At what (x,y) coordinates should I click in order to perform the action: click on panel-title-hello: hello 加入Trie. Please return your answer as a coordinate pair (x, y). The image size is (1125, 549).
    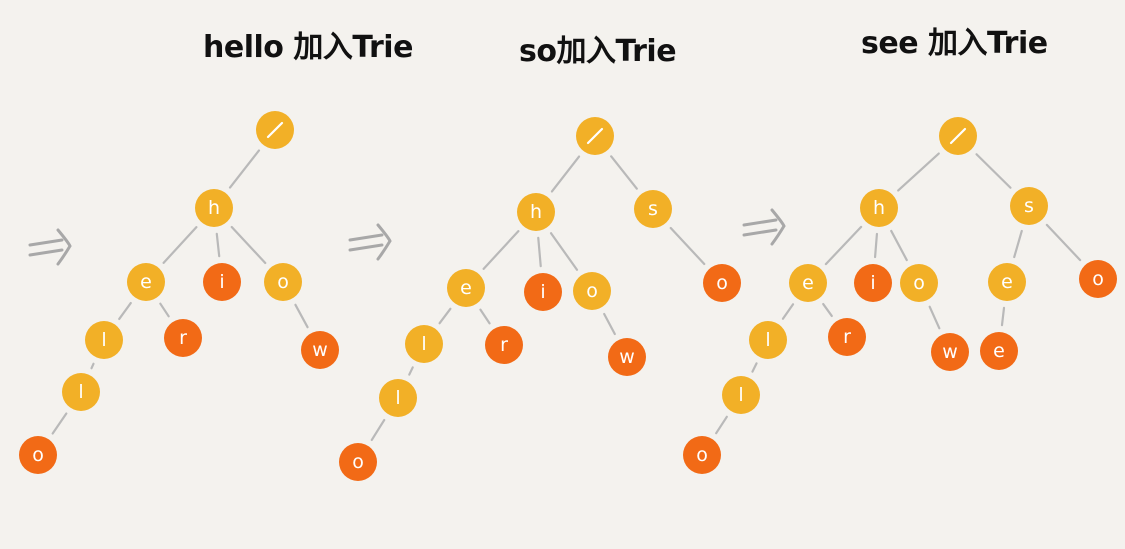
    Looking at the image, I should click on (308, 47).